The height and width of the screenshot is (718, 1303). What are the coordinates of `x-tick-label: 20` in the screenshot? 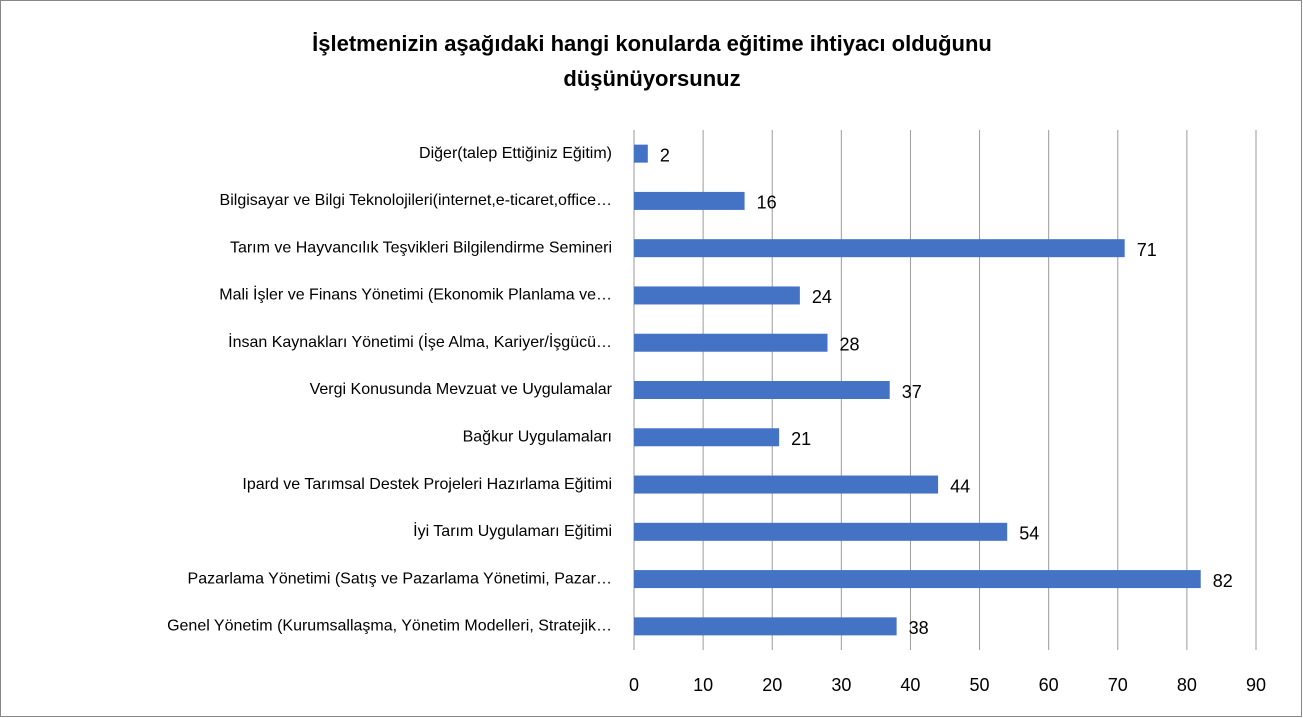 It's located at (772, 685).